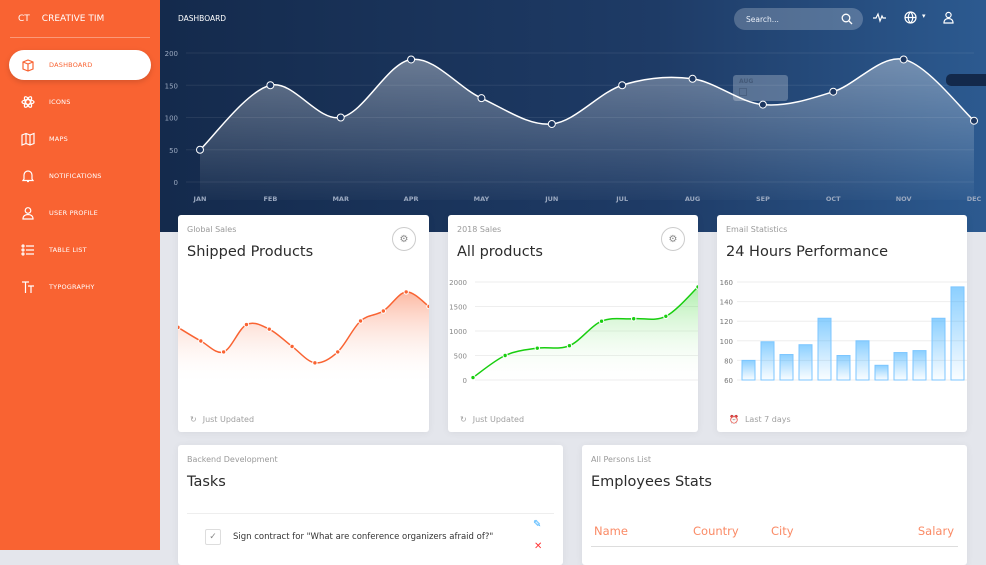 This screenshot has height=565, width=986. I want to click on column-header-salary: Salary, so click(935, 531).